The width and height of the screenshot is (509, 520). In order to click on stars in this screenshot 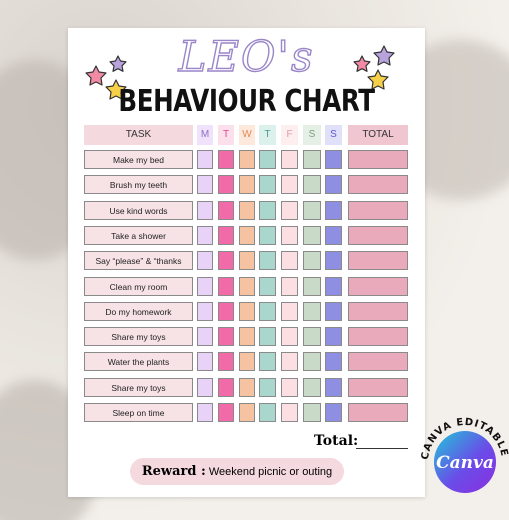, I will do `click(240, 72)`.